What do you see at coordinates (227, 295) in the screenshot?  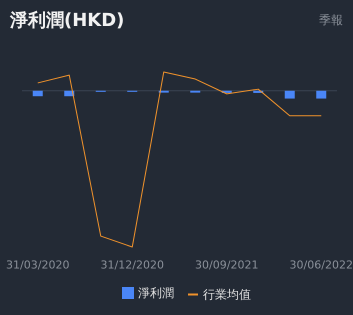 I see `legend-label: 行業均值` at bounding box center [227, 295].